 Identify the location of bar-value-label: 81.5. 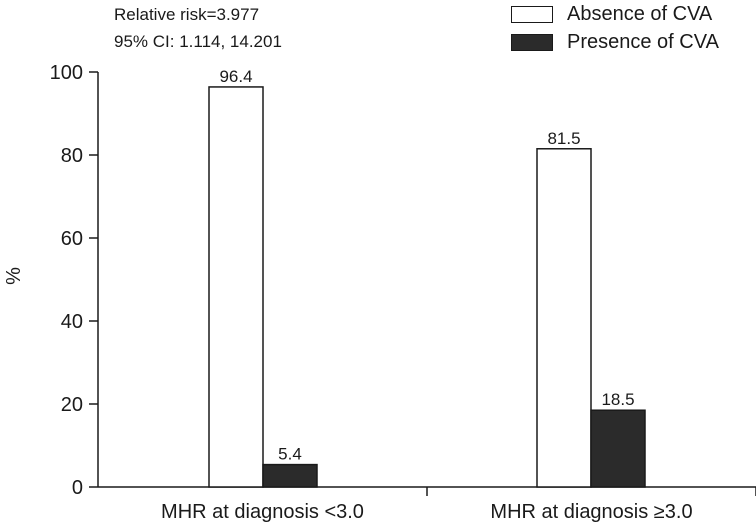
(563, 138).